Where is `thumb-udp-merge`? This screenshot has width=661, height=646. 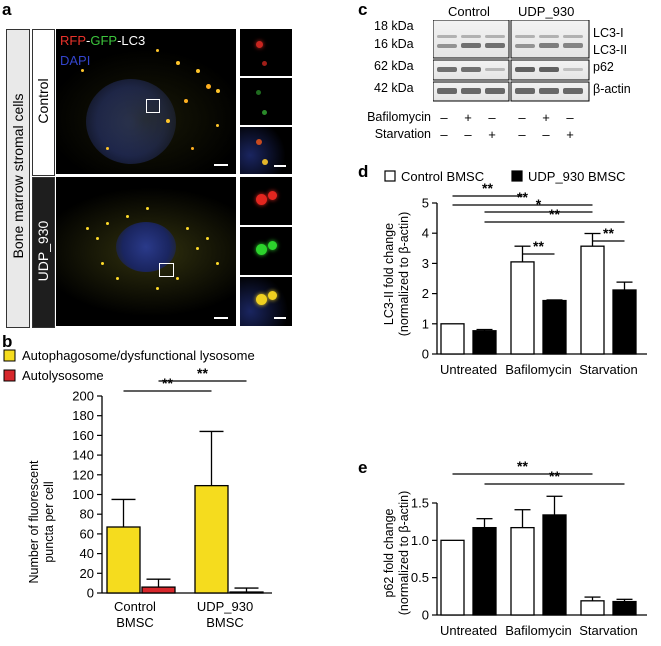
thumb-udp-merge is located at coordinates (266, 301).